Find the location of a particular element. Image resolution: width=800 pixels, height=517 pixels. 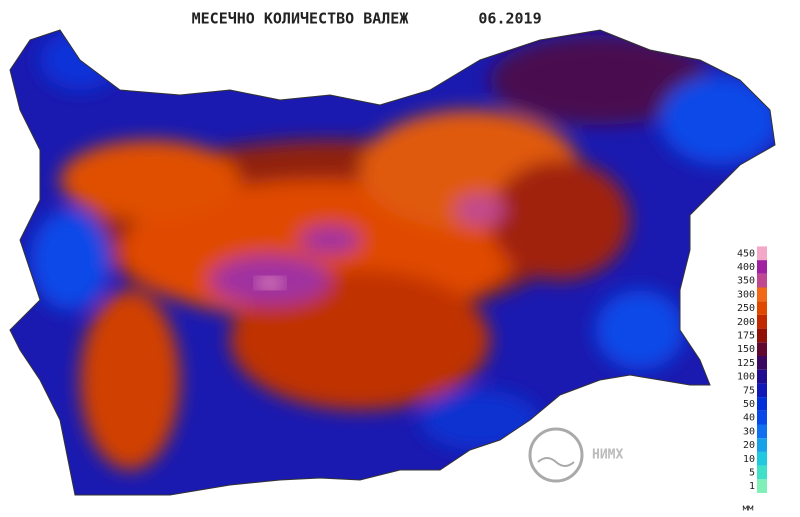

legend-label: 125 is located at coordinates (746, 363).